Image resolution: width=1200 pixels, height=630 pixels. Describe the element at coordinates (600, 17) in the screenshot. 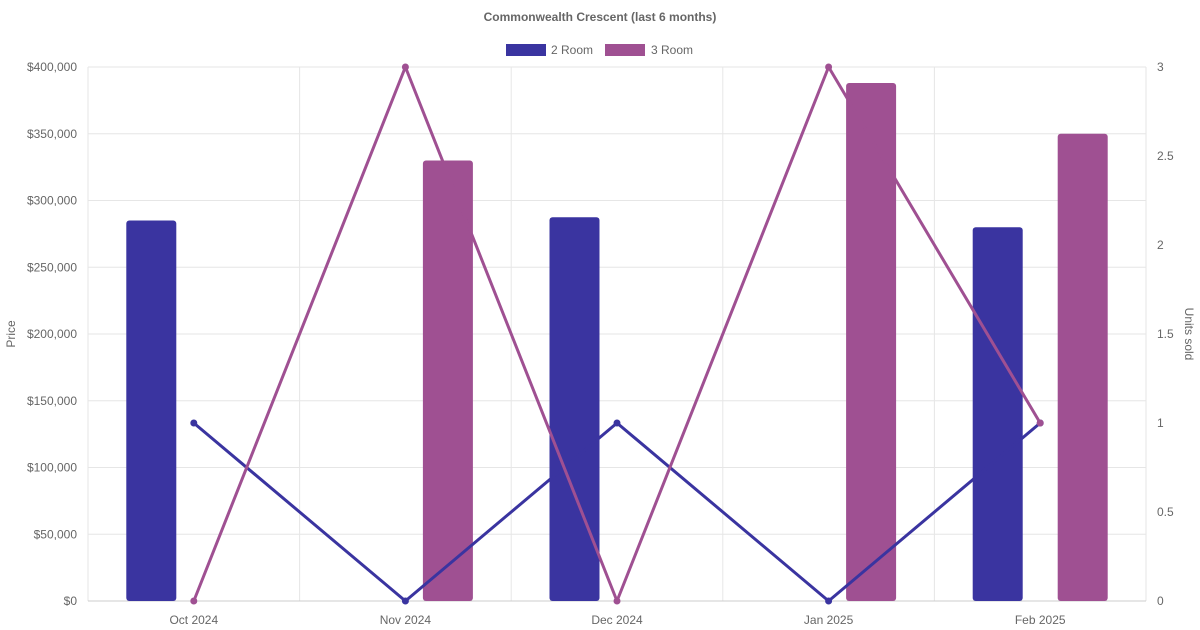

I see `chart-title: Commonwealth Crescent (last 6 months)` at that location.